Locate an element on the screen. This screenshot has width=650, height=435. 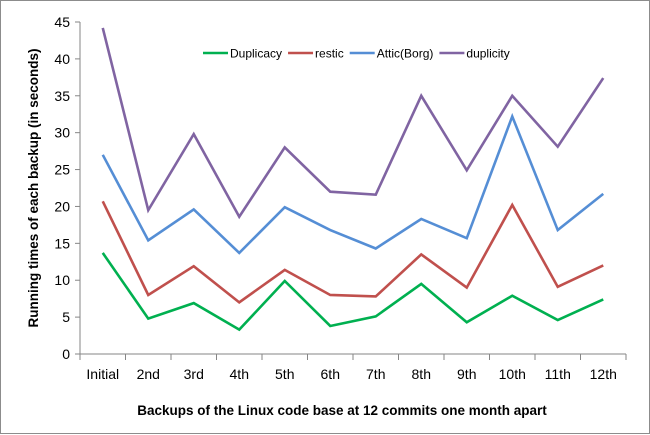
y-tick-label: 10 is located at coordinates (62, 280).